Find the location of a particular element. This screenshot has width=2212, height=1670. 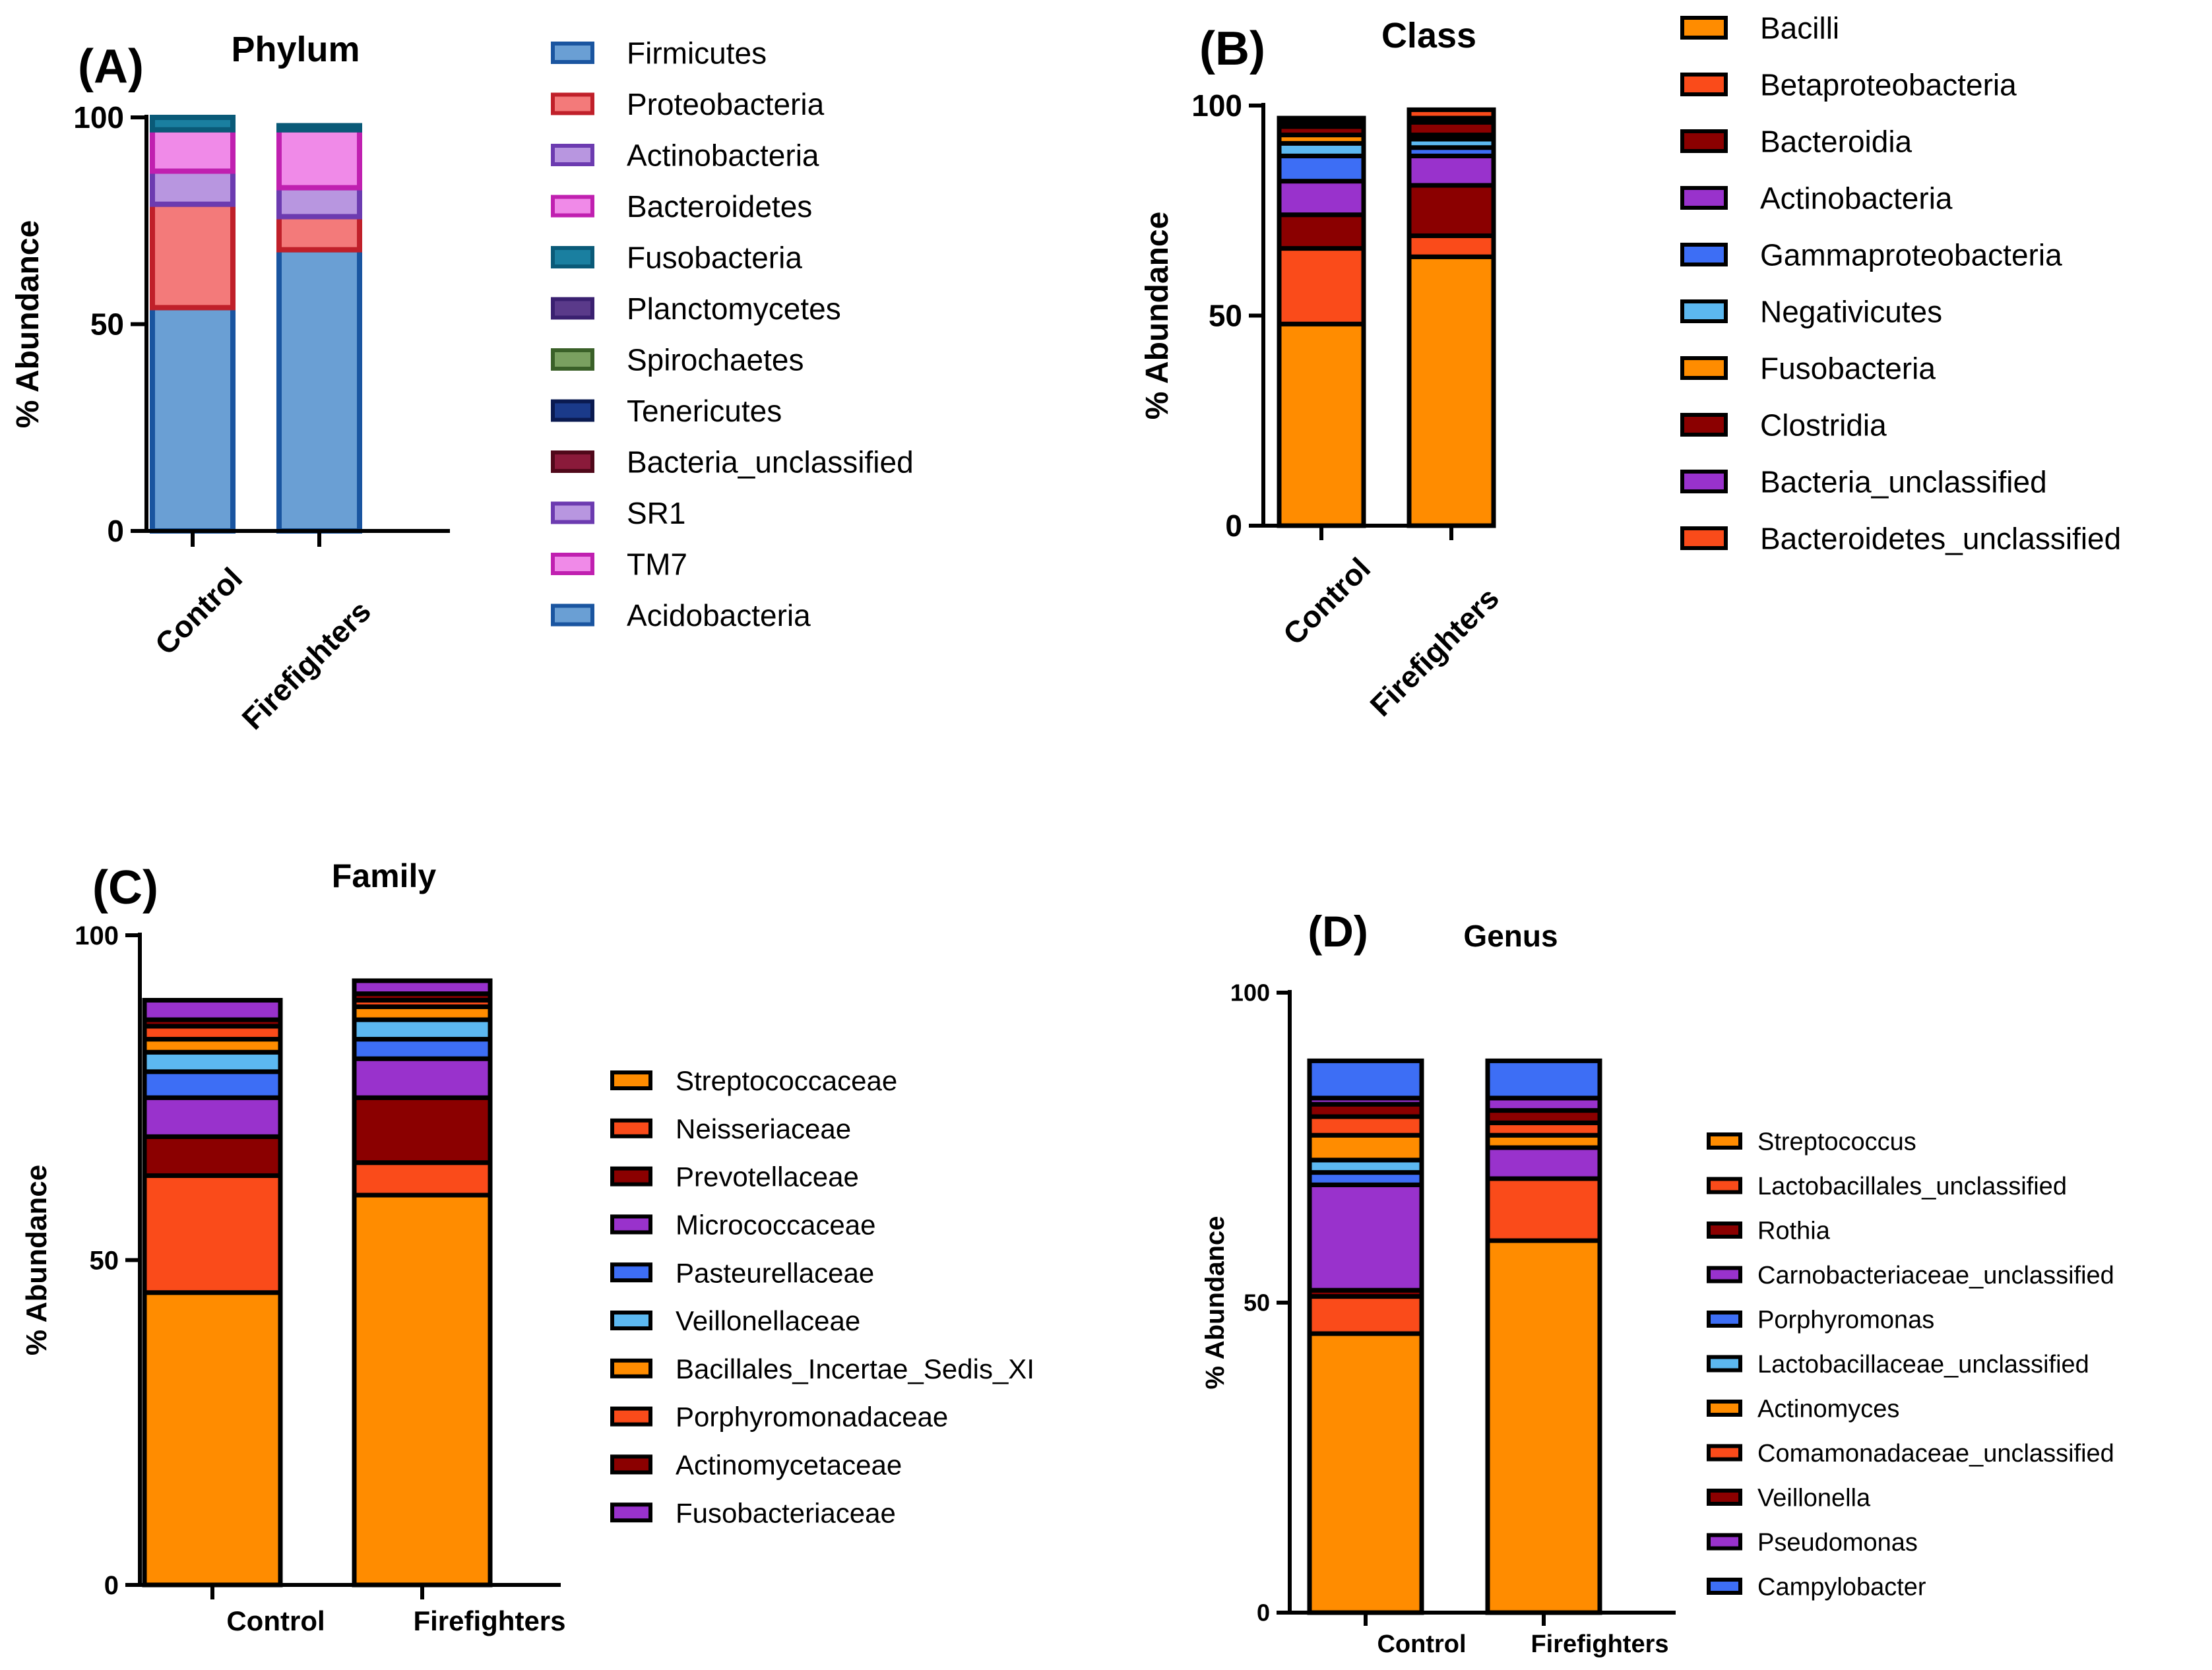

legend-entry: Actinomyces is located at coordinates (1828, 1409).